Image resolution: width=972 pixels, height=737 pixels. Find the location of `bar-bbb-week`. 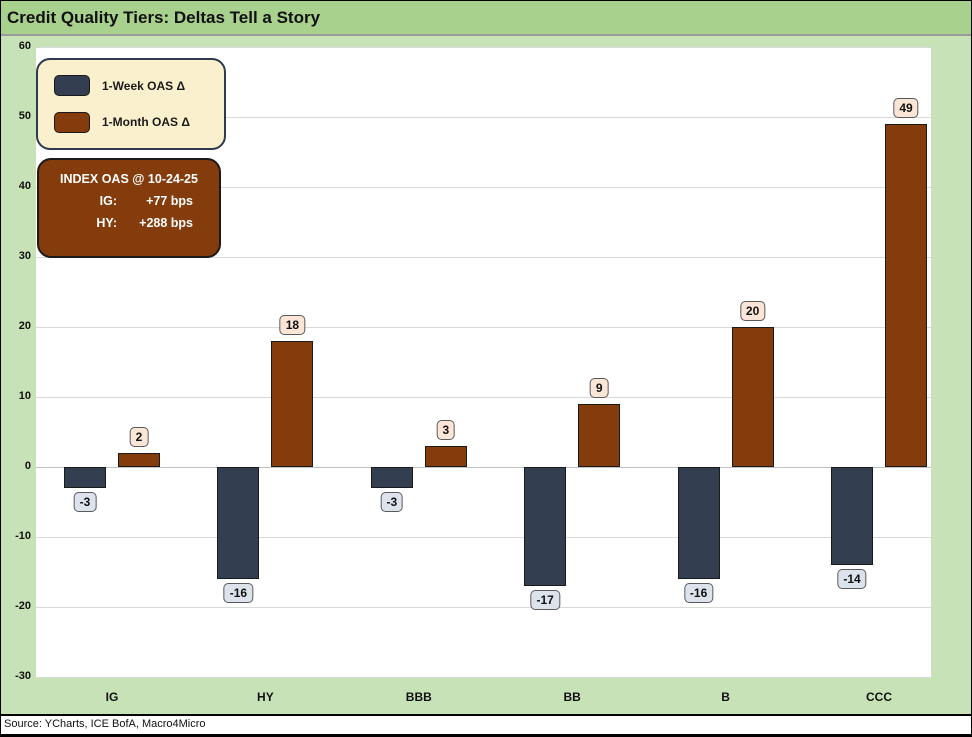

bar-bbb-week is located at coordinates (391, 477).